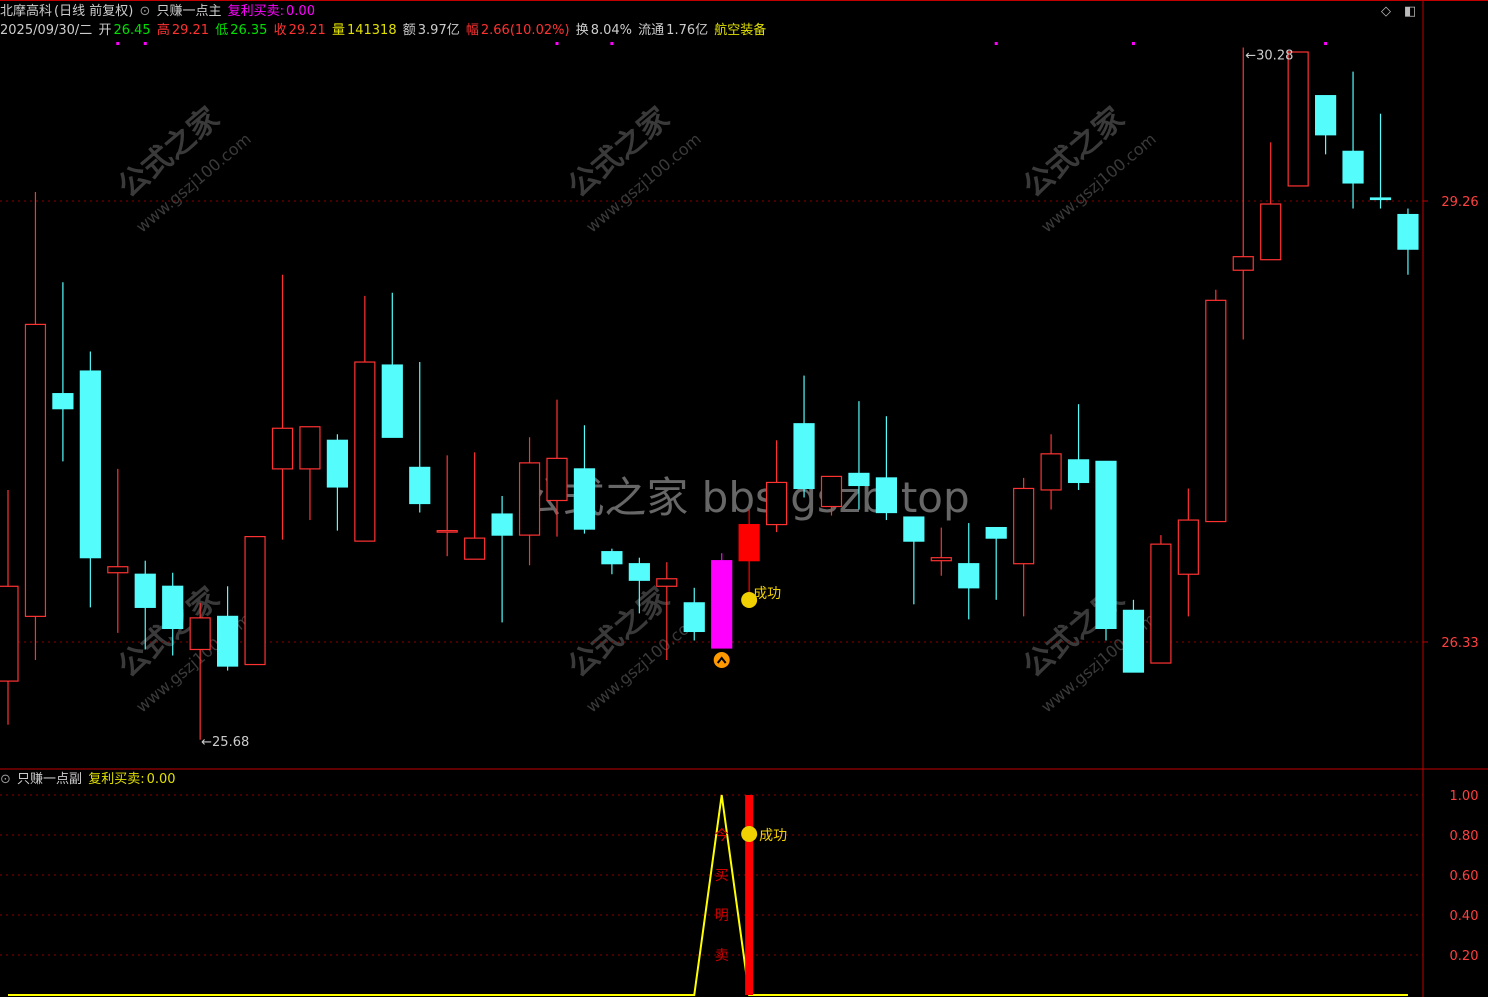  Describe the element at coordinates (525, 30) in the screenshot. I see `change-value: 2.66(10.02%)` at that location.